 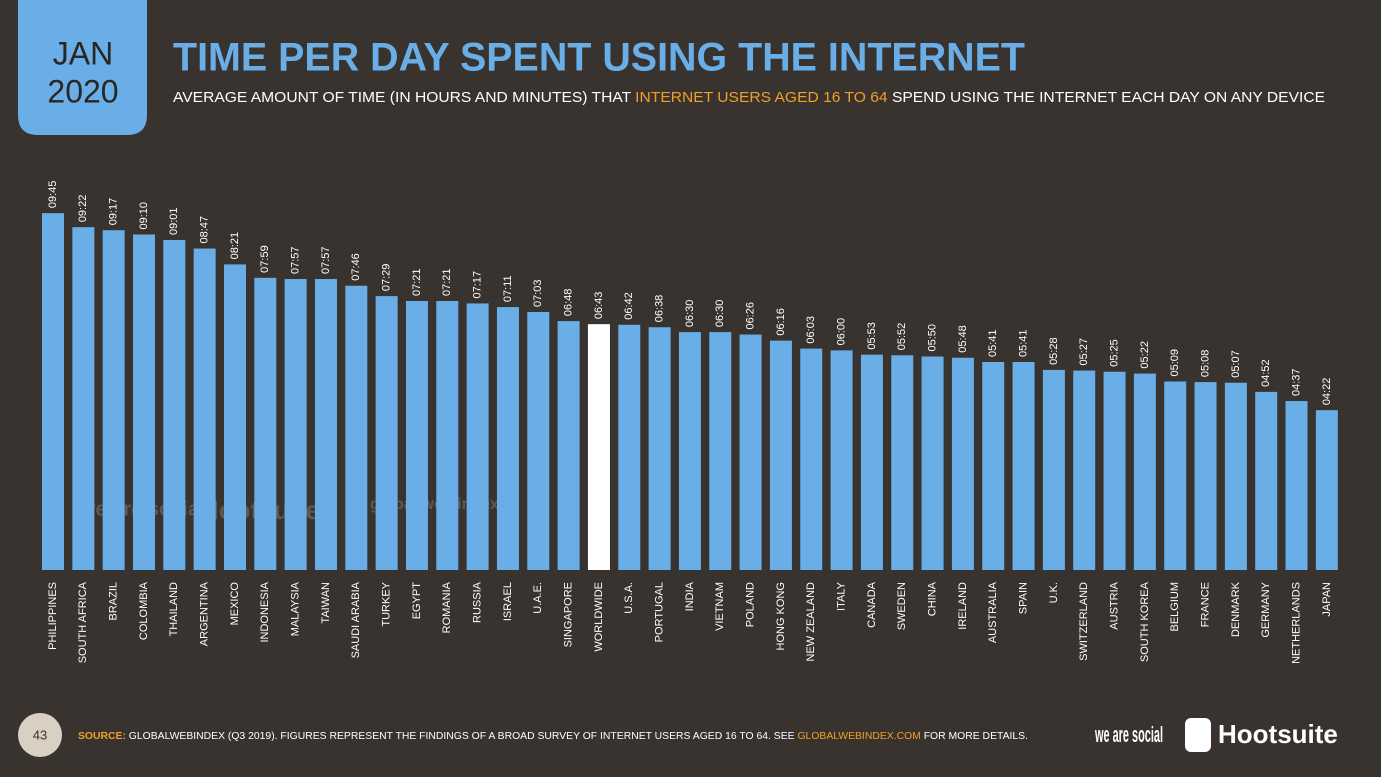 I want to click on category-label: U.K., so click(x=1054, y=592).